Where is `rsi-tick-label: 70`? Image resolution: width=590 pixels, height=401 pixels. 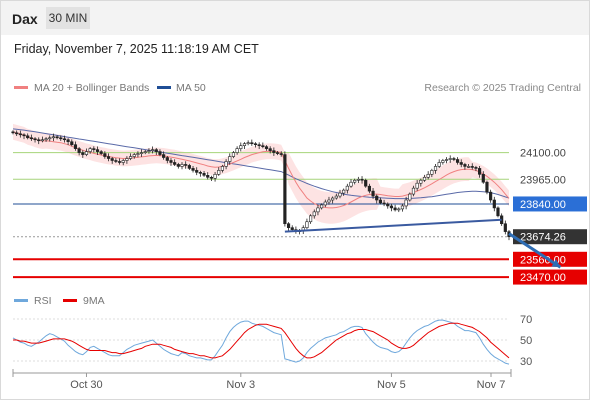
rsi-tick-label: 70 is located at coordinates (526, 320).